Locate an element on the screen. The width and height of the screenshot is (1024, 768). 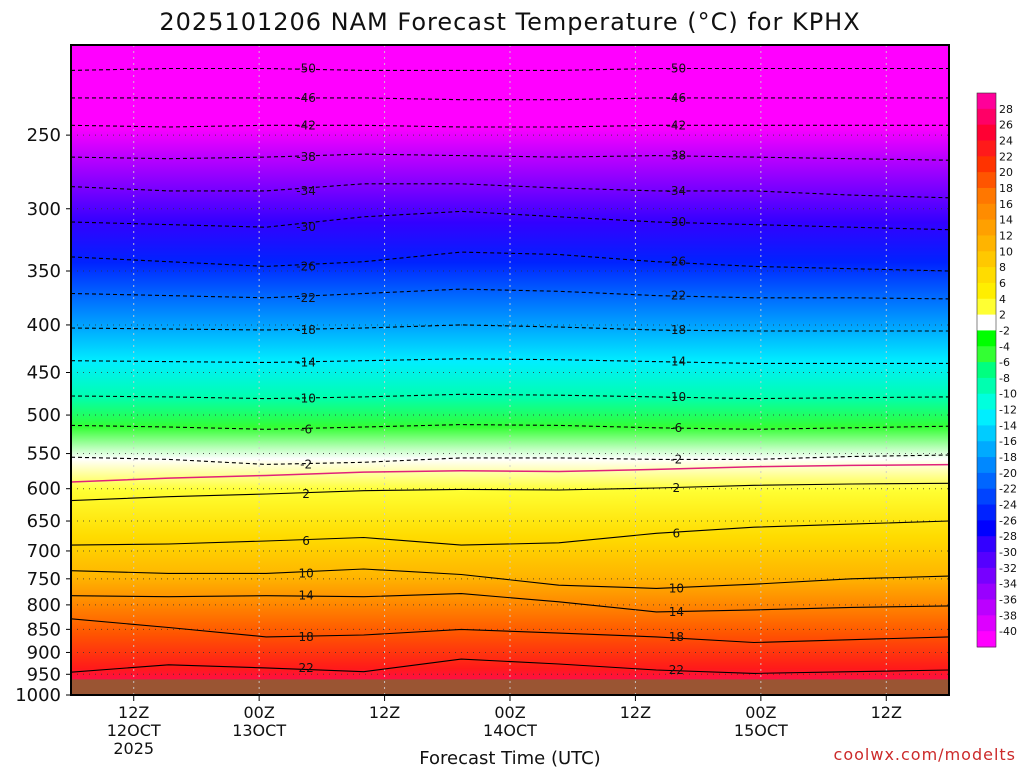
colorbar-label: -28 is located at coordinates (1008, 536).